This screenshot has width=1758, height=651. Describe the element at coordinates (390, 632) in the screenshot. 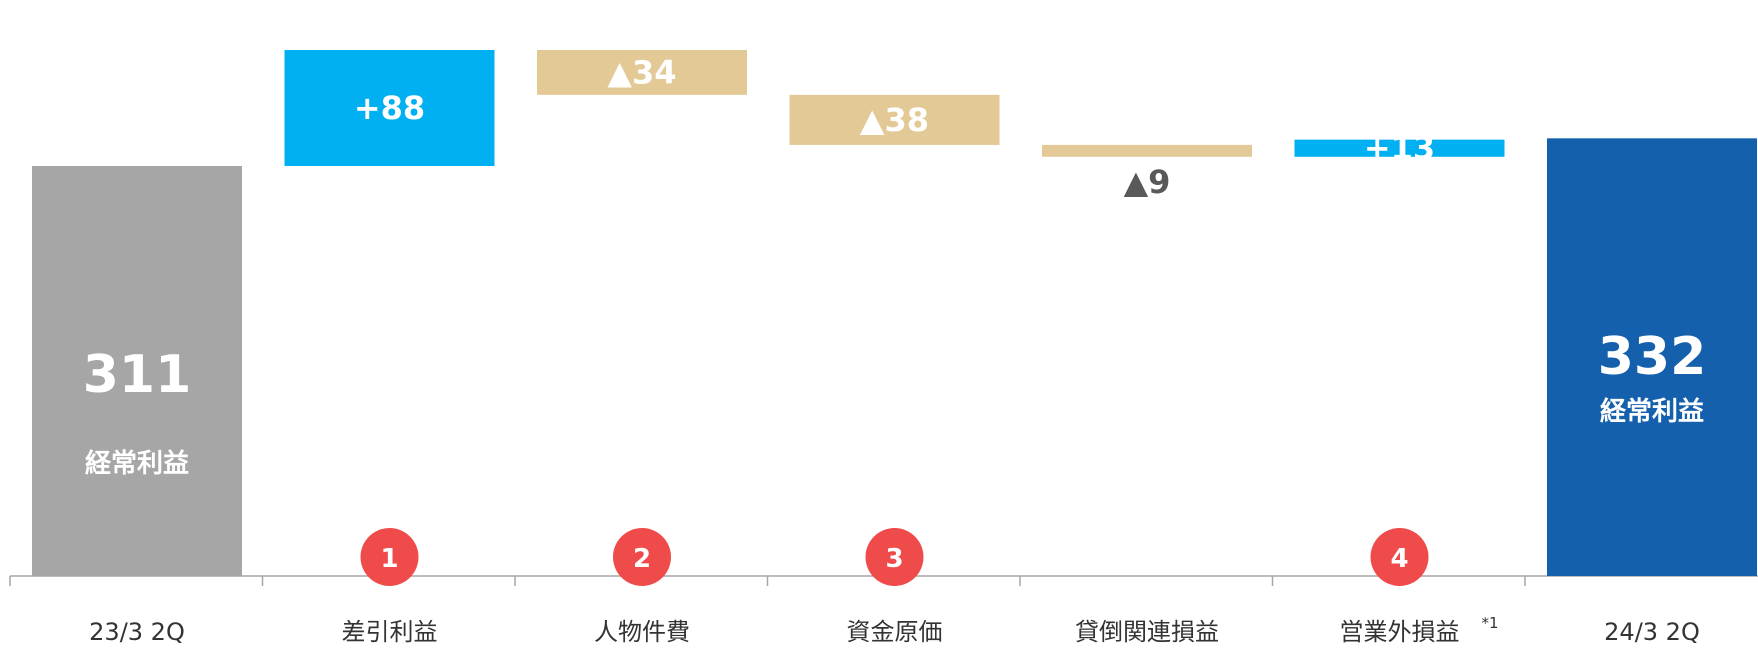

I see `category-label: 差引利益` at that location.